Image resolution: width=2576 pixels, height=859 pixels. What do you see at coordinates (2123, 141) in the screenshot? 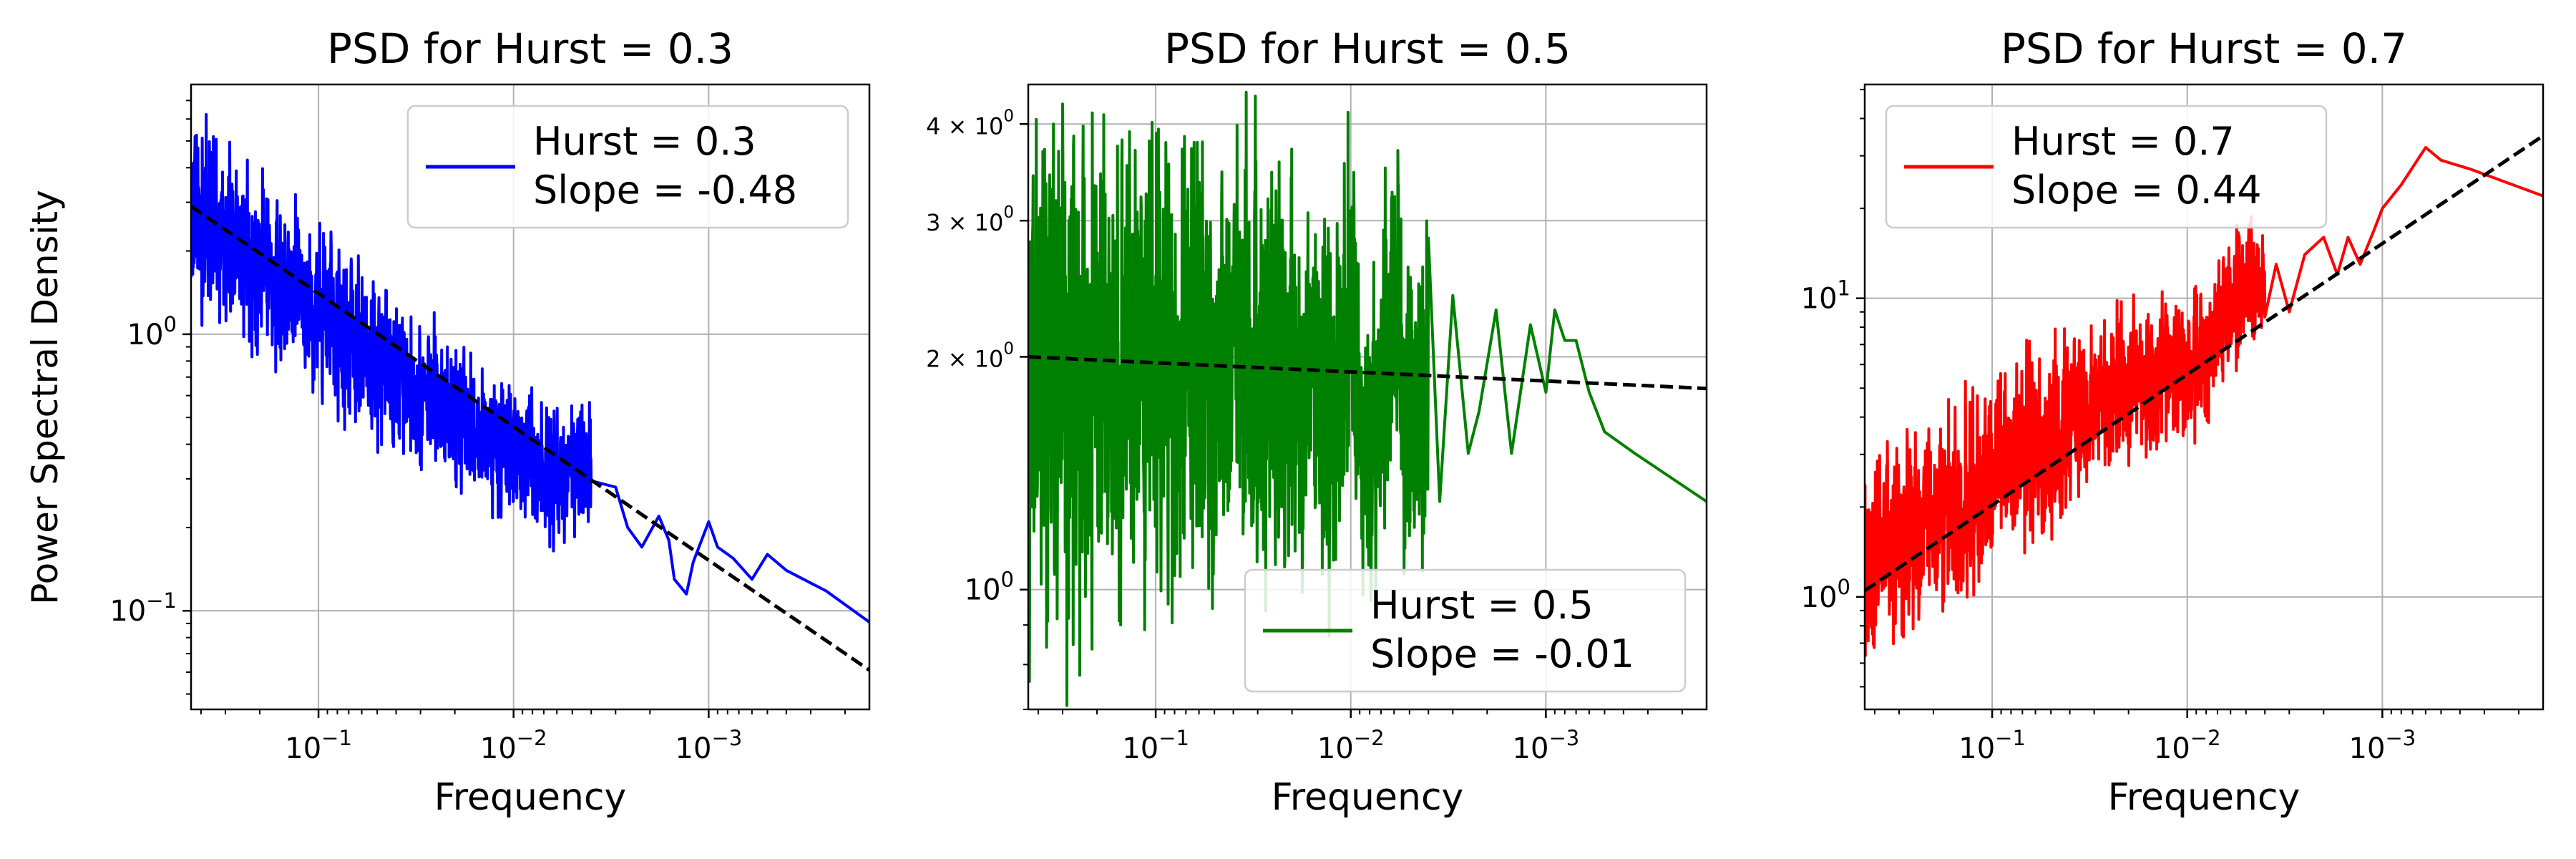
I see `legend-entry-hurst: Hurst = 0.7` at bounding box center [2123, 141].